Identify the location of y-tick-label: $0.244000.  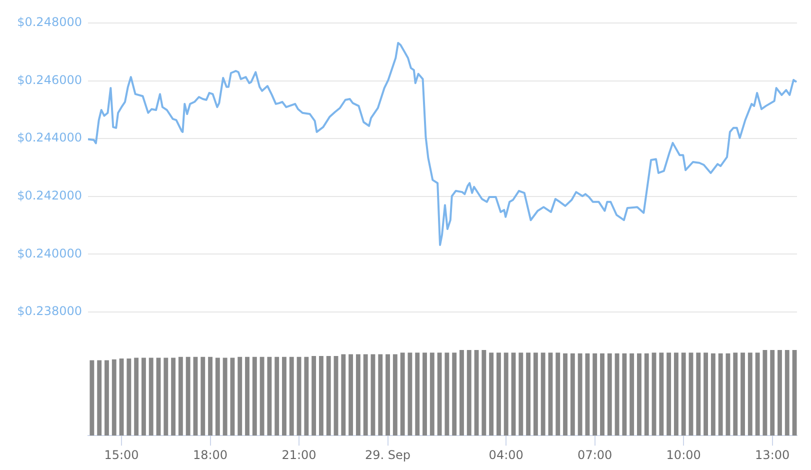
(49, 137).